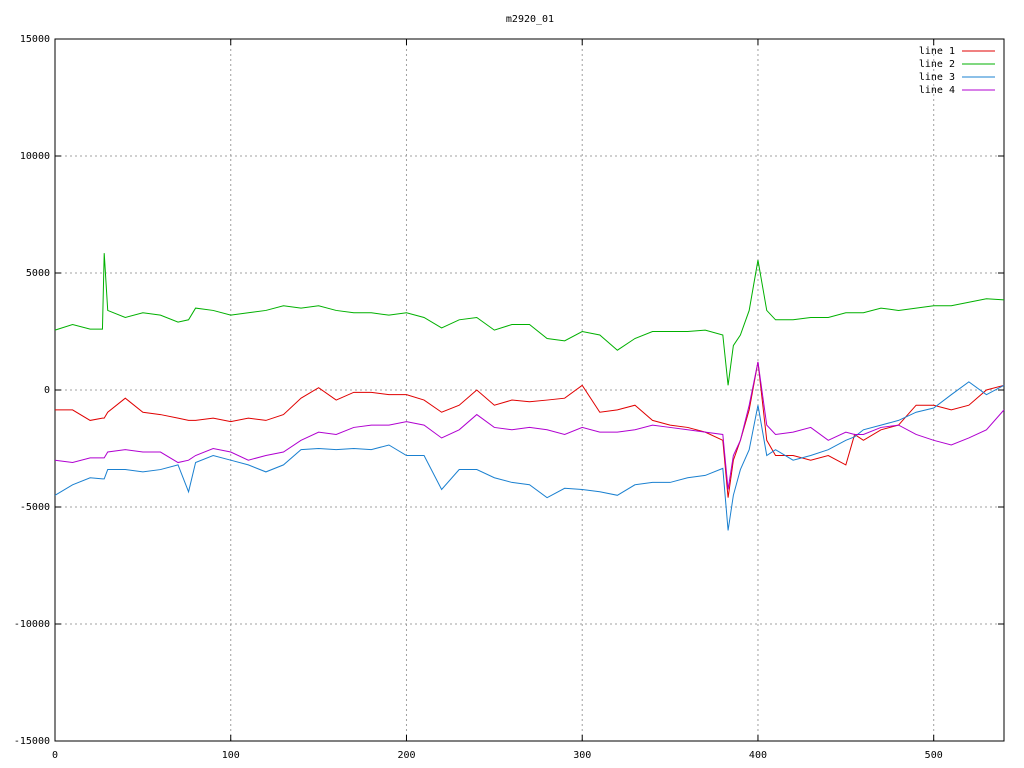  Describe the element at coordinates (35, 156) in the screenshot. I see `y-tick-label: 10000` at that location.